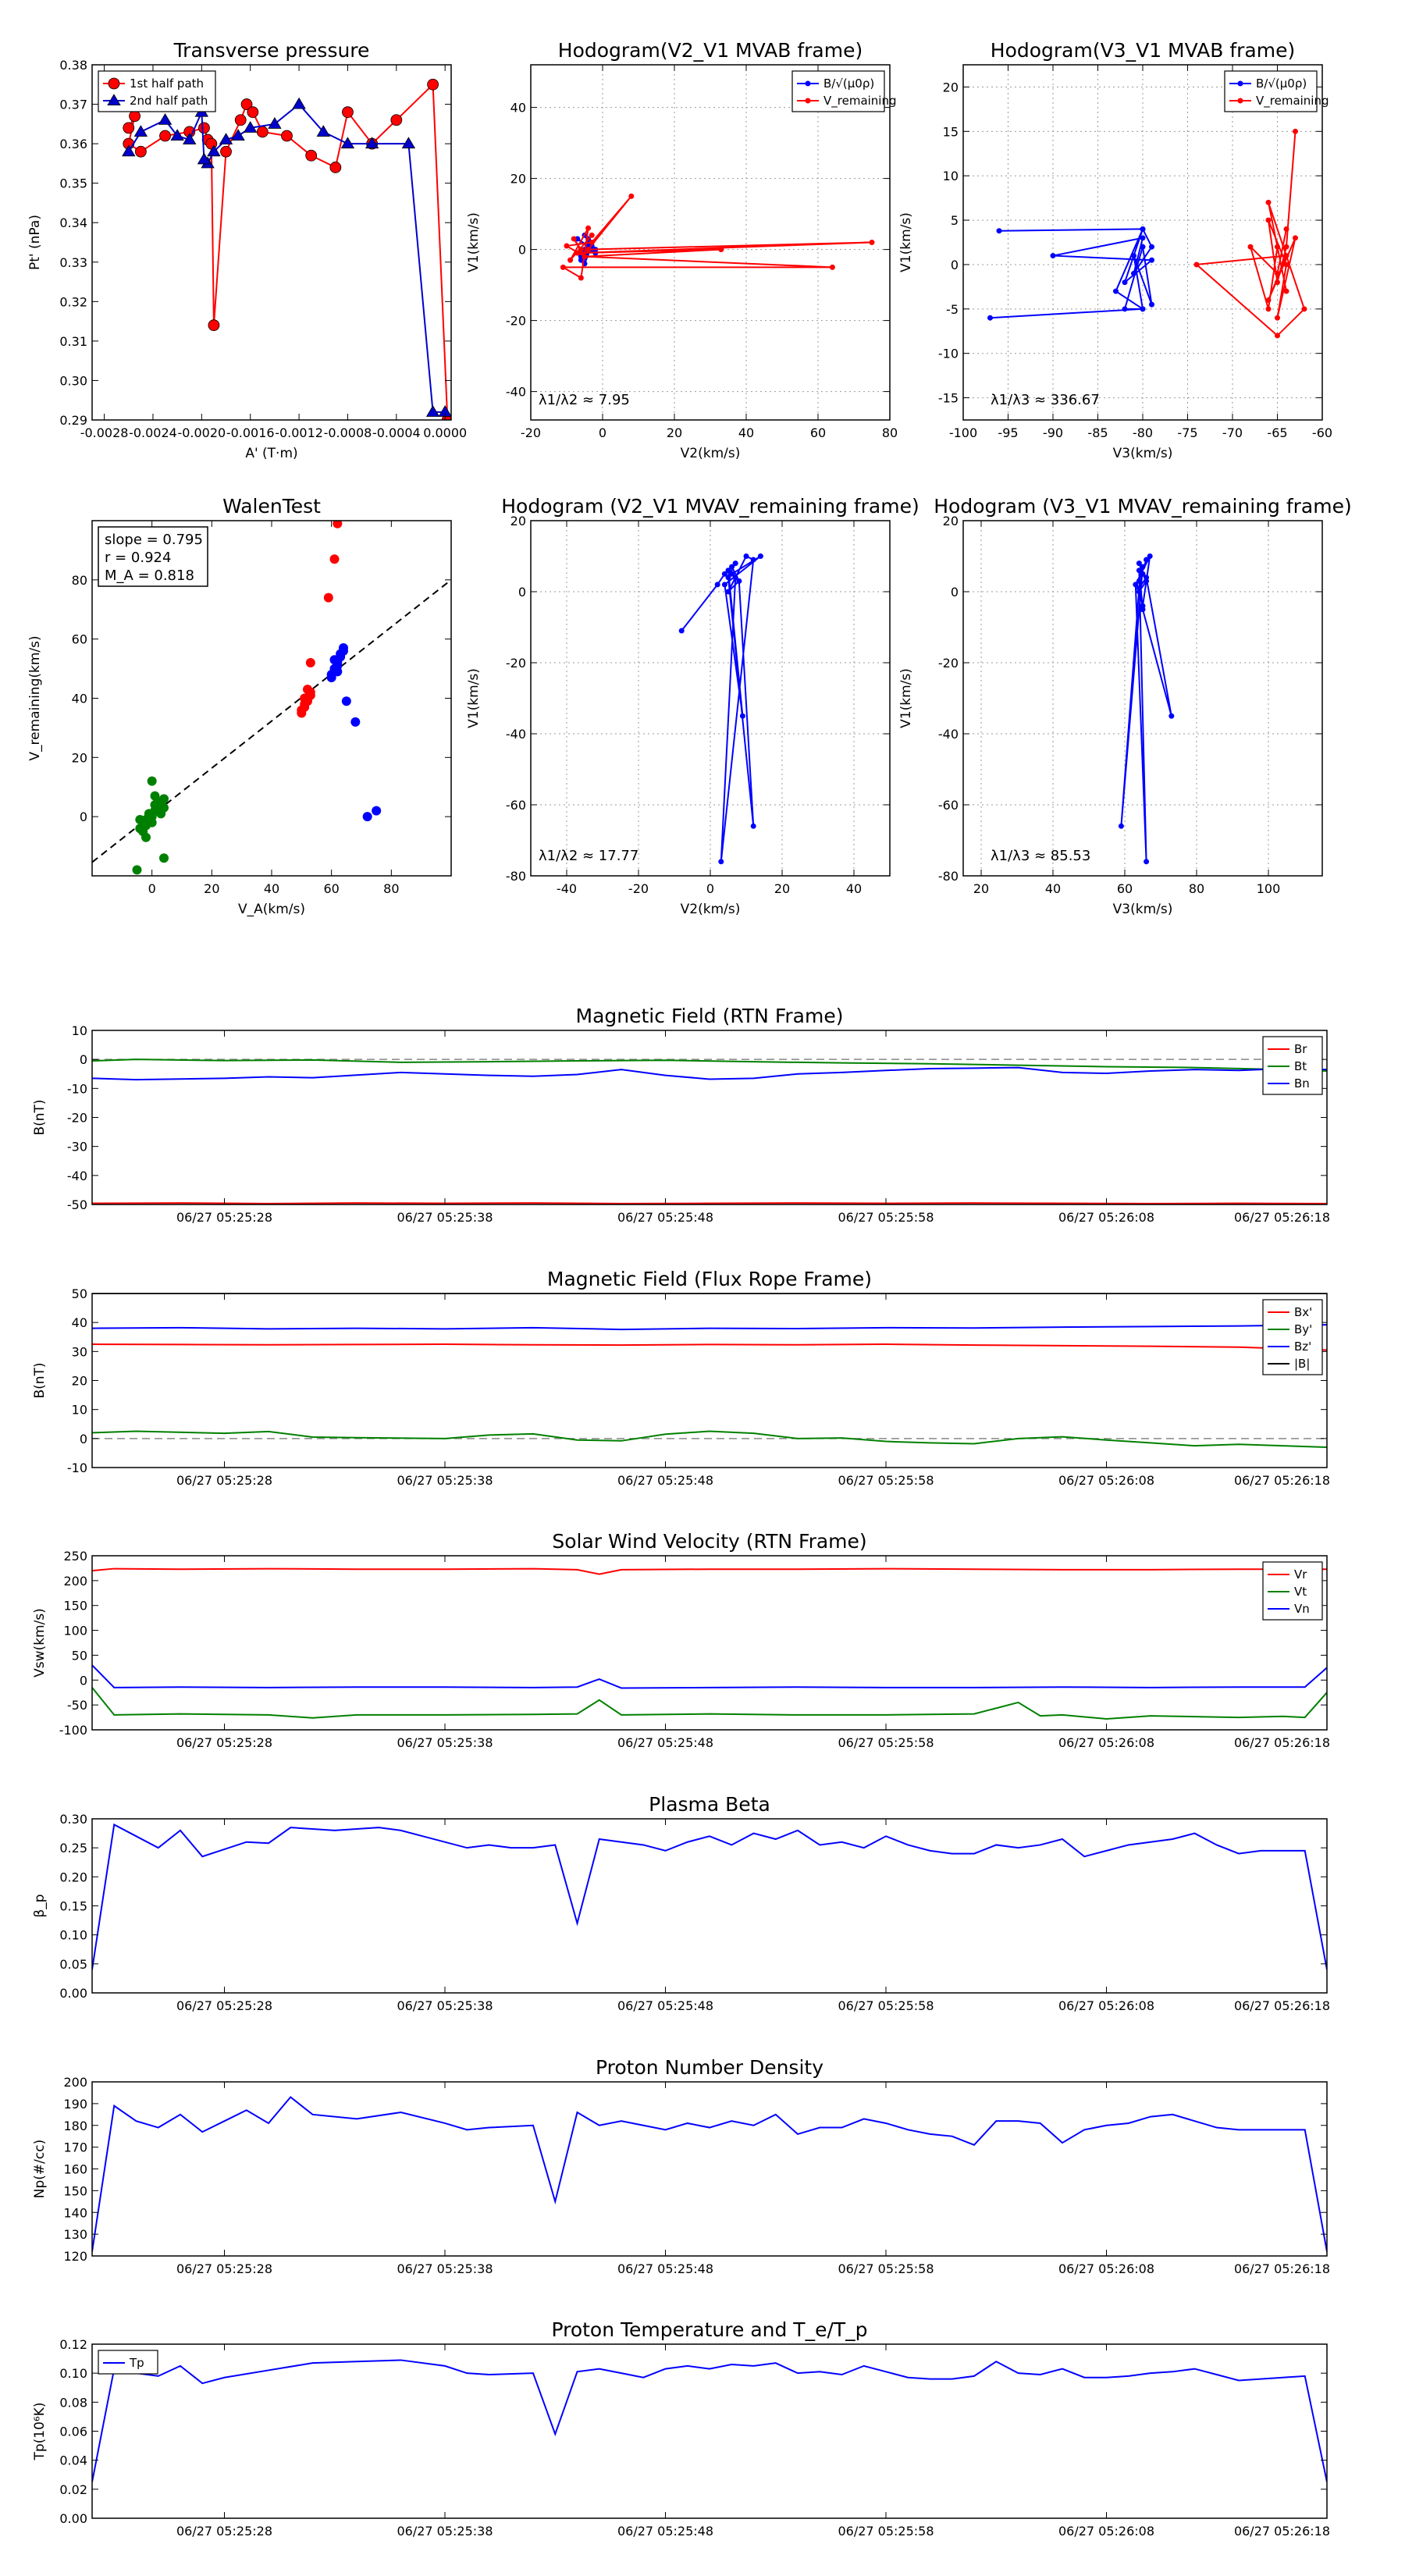  I want to click on y-tick-label: 15, so click(951, 131).